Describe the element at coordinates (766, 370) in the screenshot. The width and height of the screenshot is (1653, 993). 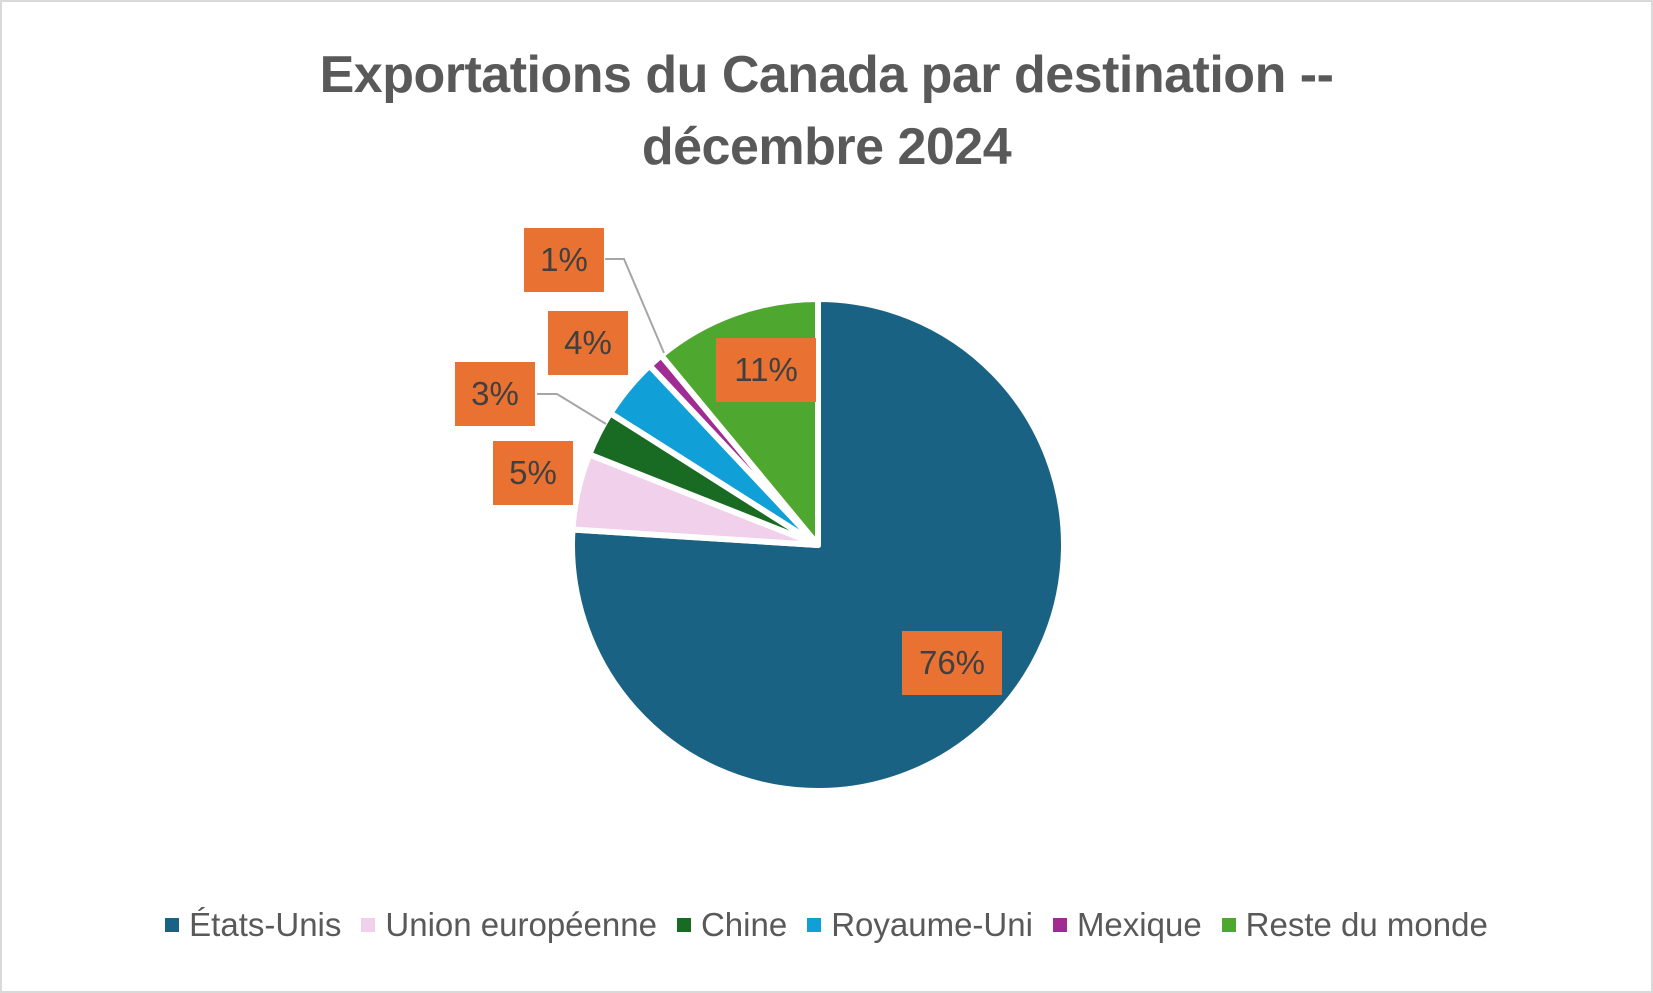
I see `data-label-reste-du-monde: 11%` at that location.